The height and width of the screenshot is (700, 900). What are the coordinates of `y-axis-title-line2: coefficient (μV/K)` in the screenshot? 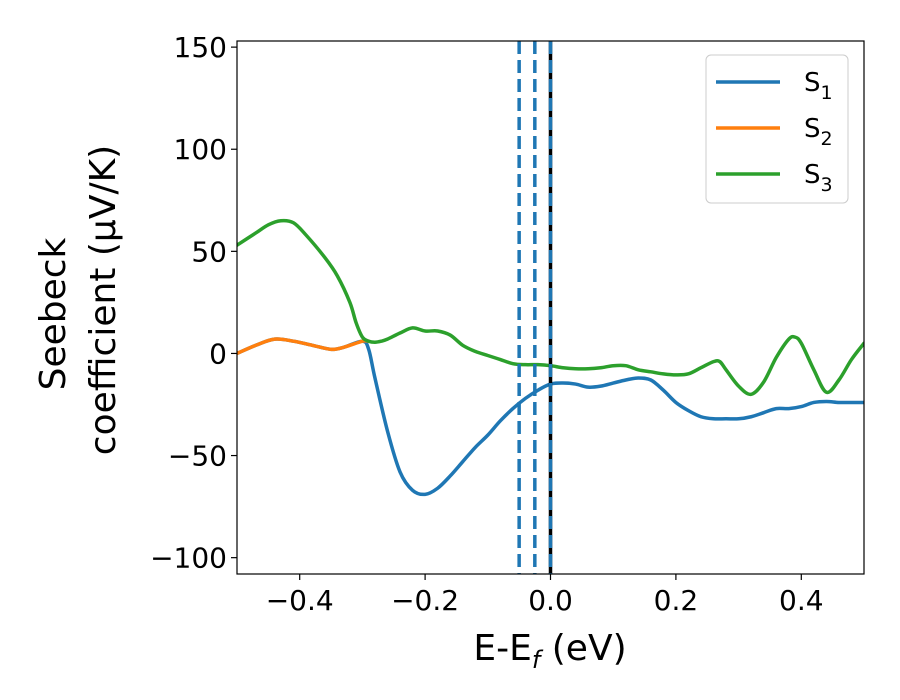 It's located at (103, 300).